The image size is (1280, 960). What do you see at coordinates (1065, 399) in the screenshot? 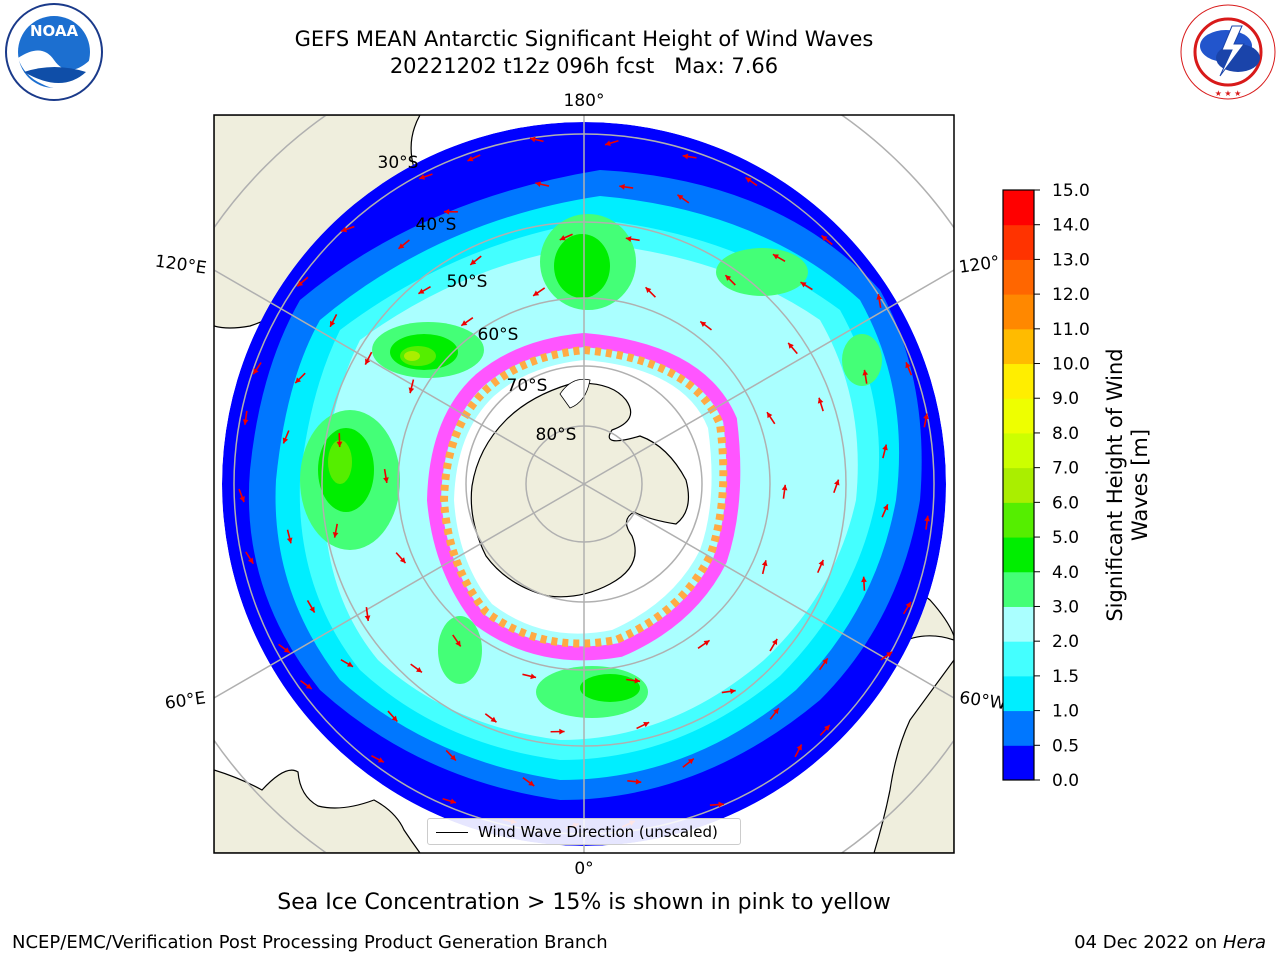
I see `colorbar-tick-label: 9.0` at bounding box center [1065, 399].